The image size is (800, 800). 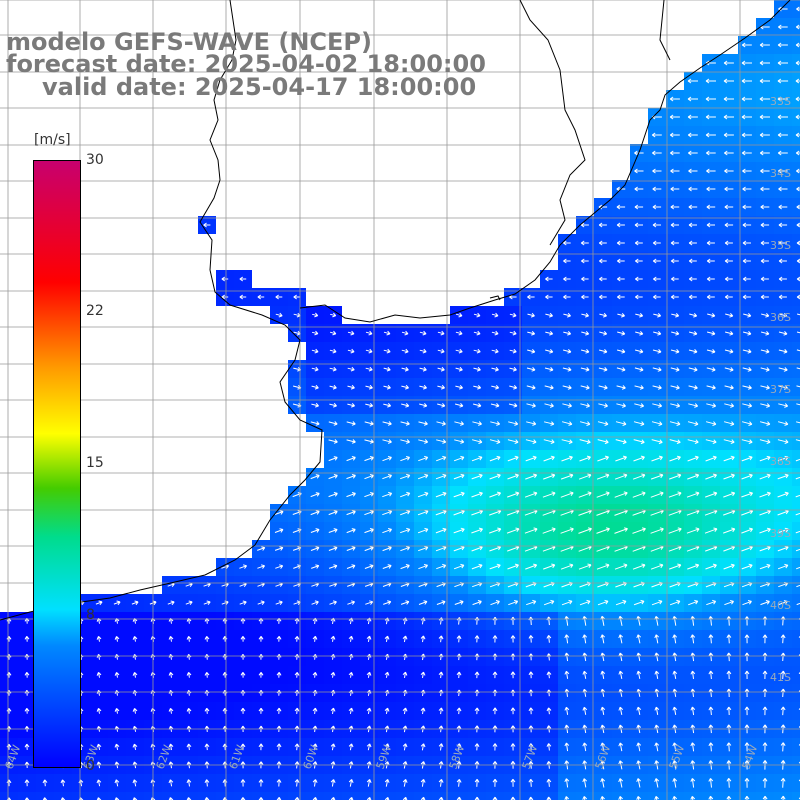 What do you see at coordinates (52, 140) in the screenshot?
I see `colorbar-unit: [m/s]` at bounding box center [52, 140].